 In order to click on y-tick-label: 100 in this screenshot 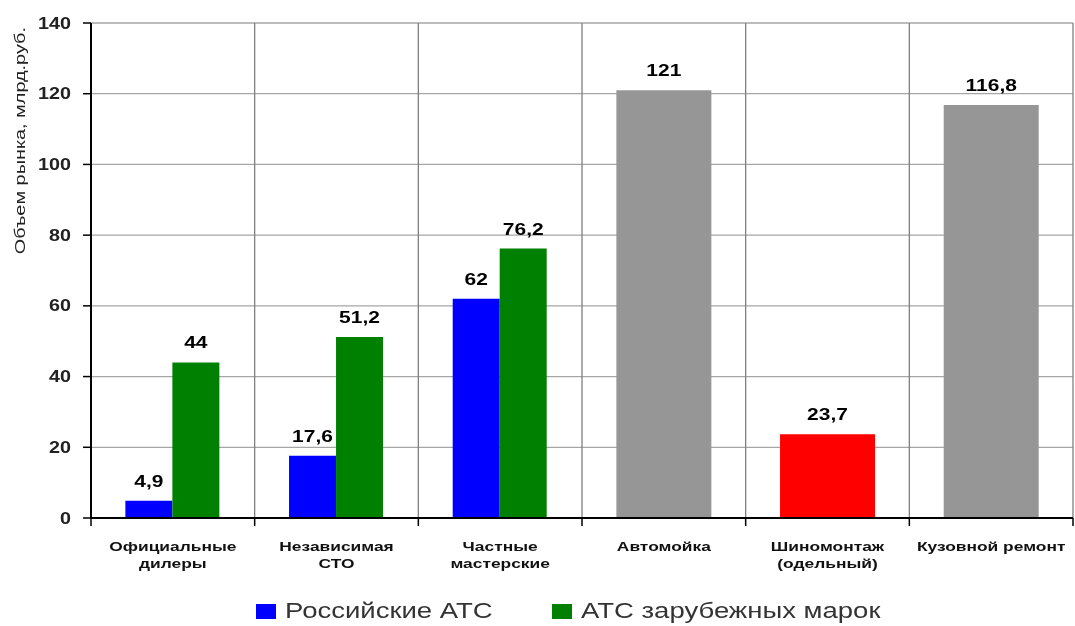, I will do `click(54, 164)`.